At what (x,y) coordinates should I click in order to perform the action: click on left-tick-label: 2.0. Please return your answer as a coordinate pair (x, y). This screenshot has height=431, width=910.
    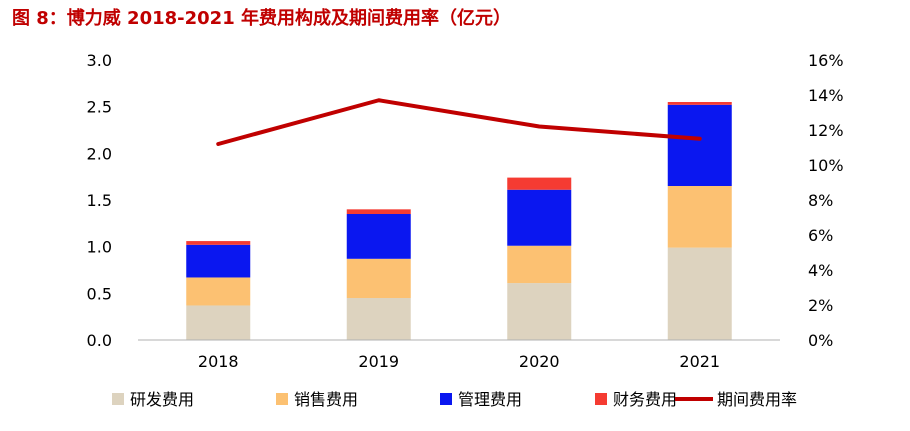
    Looking at the image, I should click on (99, 153).